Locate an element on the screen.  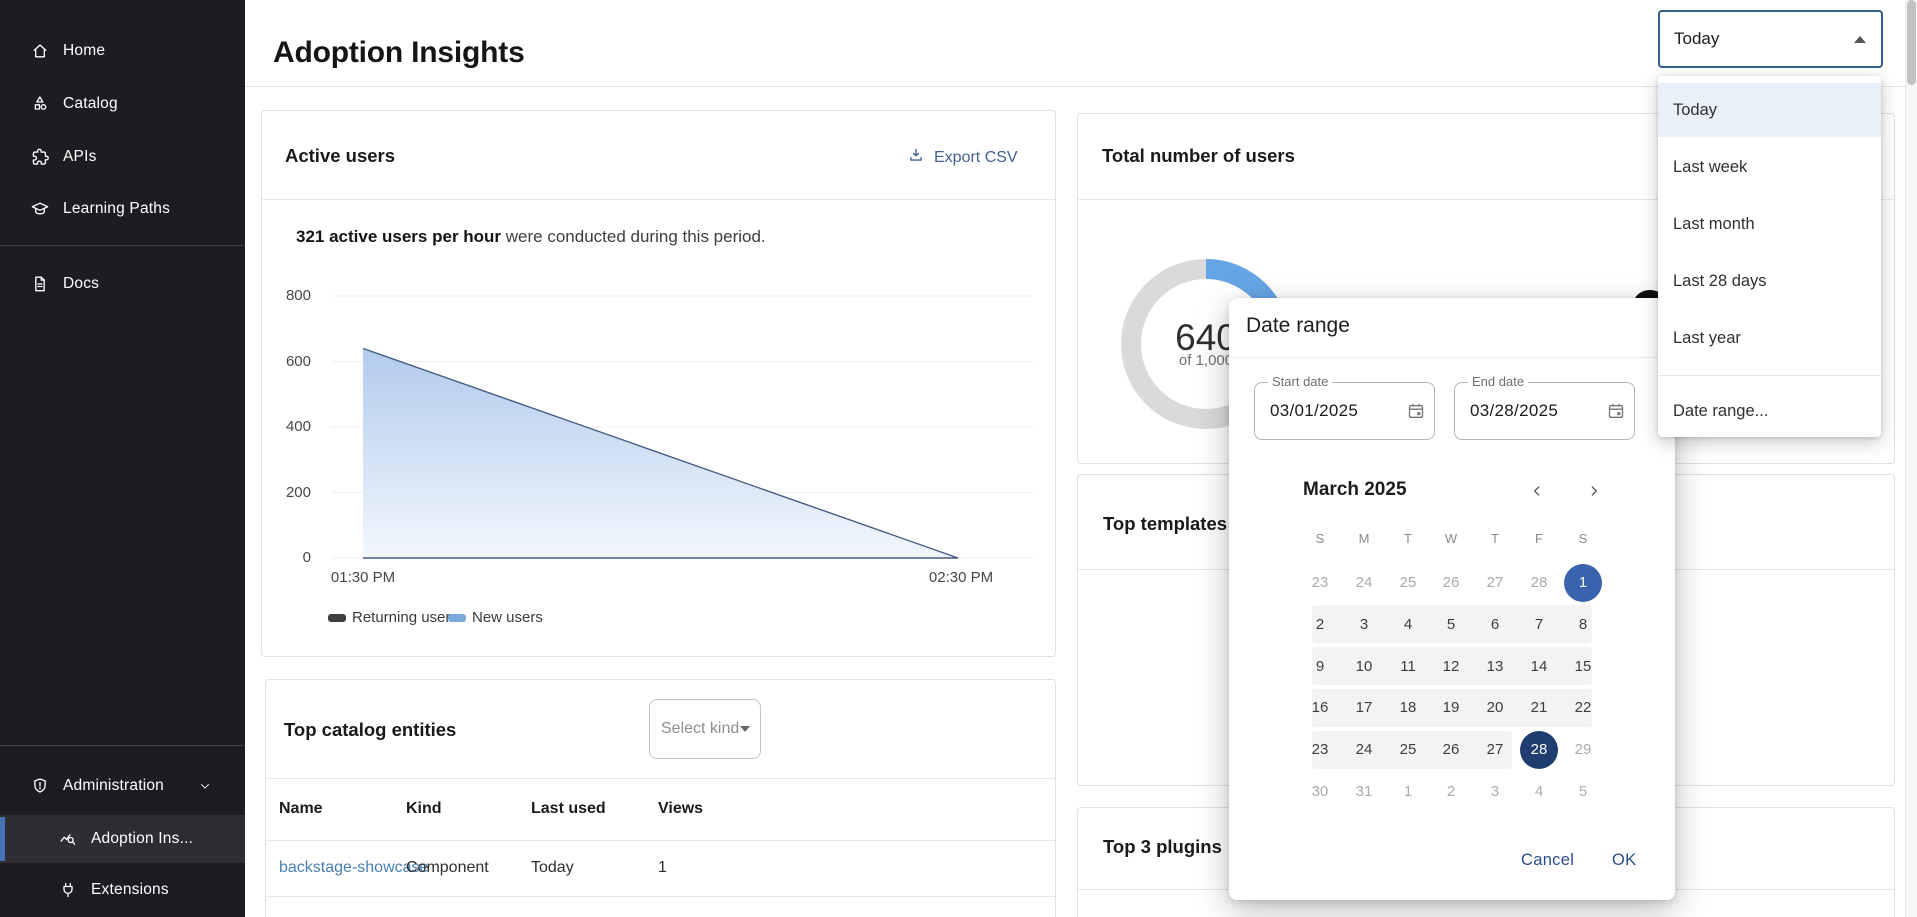
sidebar-item-extensions: Extensions is located at coordinates (122, 890).